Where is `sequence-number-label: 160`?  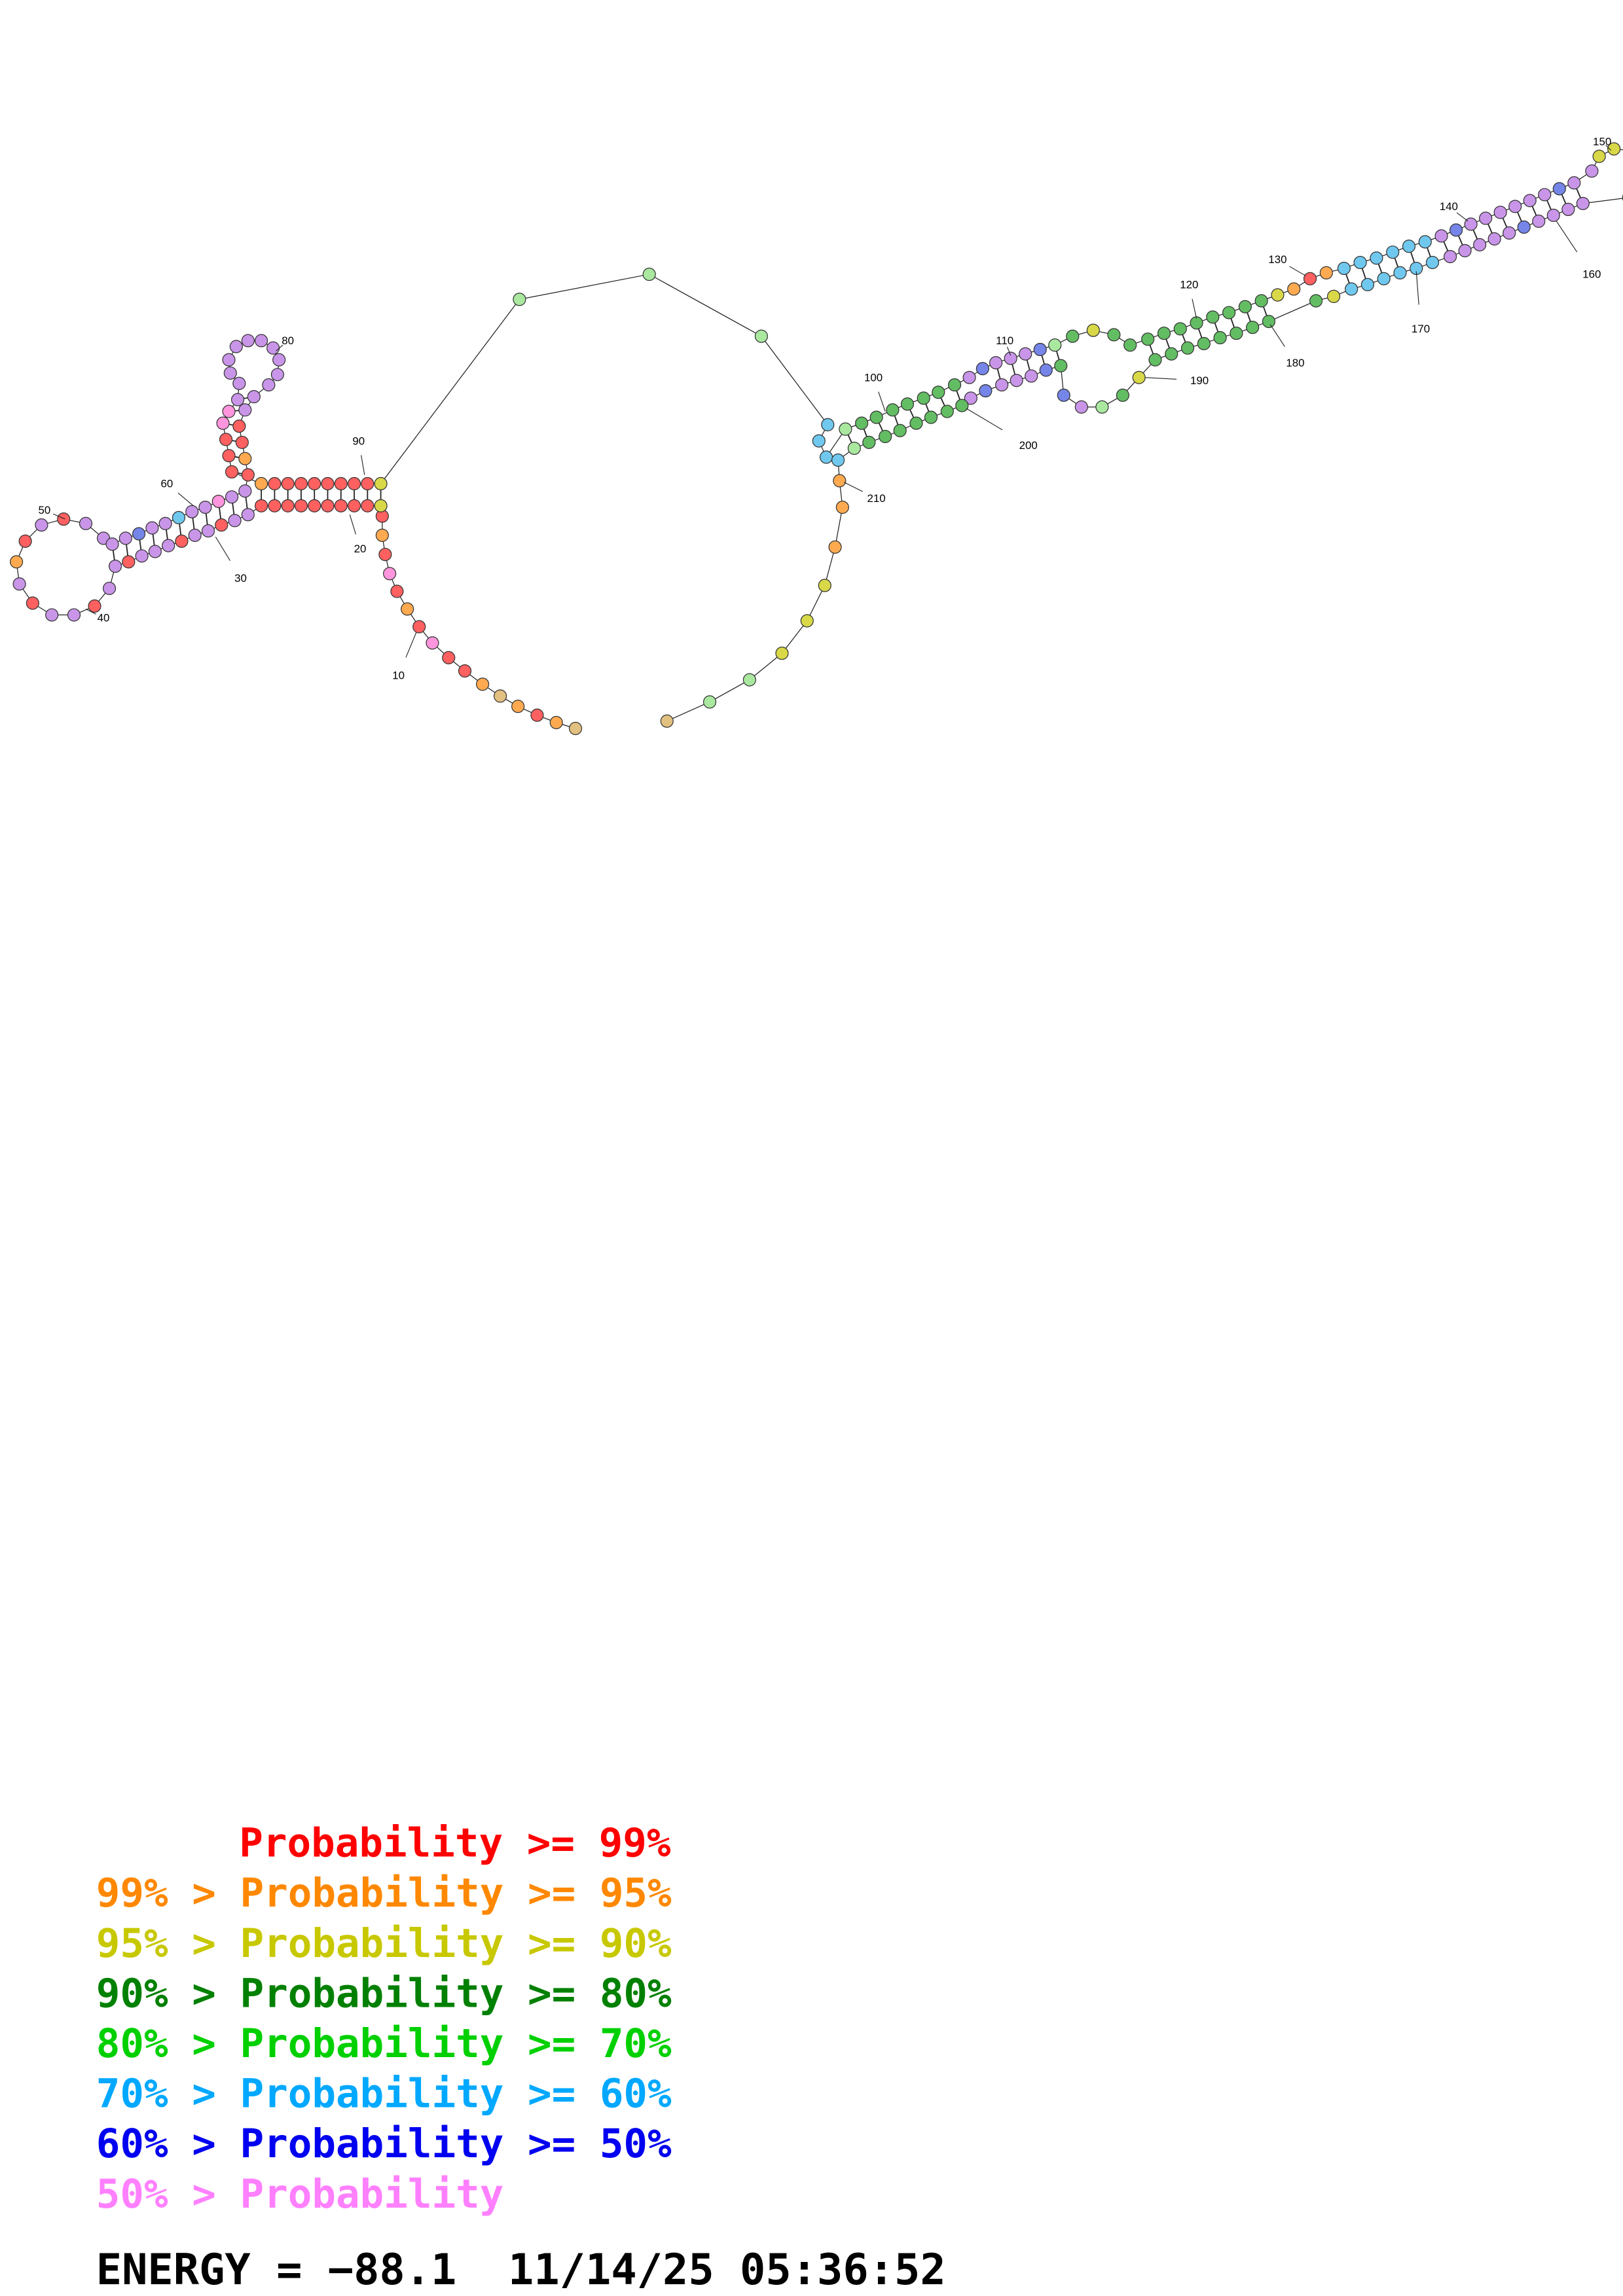 sequence-number-label: 160 is located at coordinates (1591, 274).